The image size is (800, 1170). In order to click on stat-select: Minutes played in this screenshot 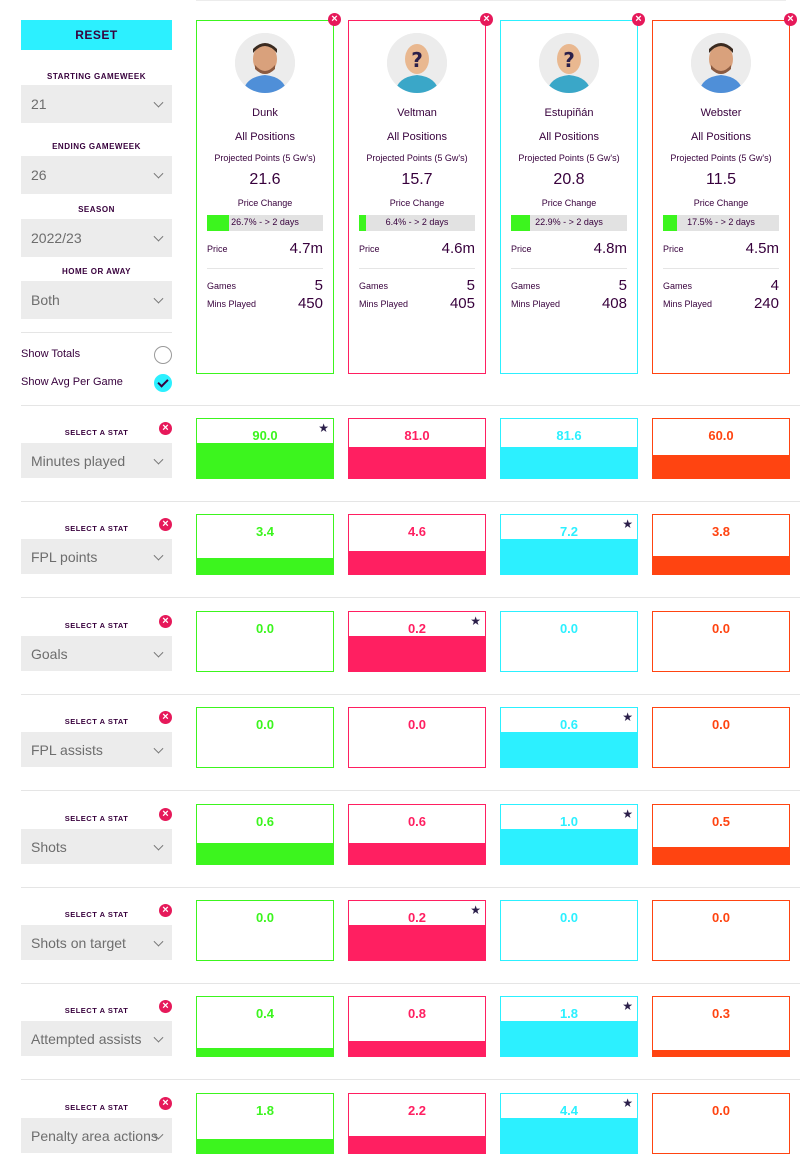, I will do `click(96, 460)`.